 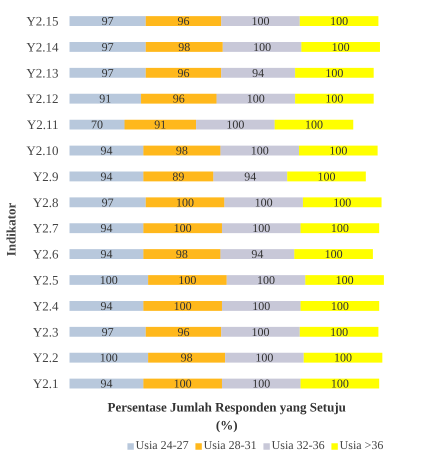 I want to click on y-tick-label: Y2.2, so click(x=45, y=358).